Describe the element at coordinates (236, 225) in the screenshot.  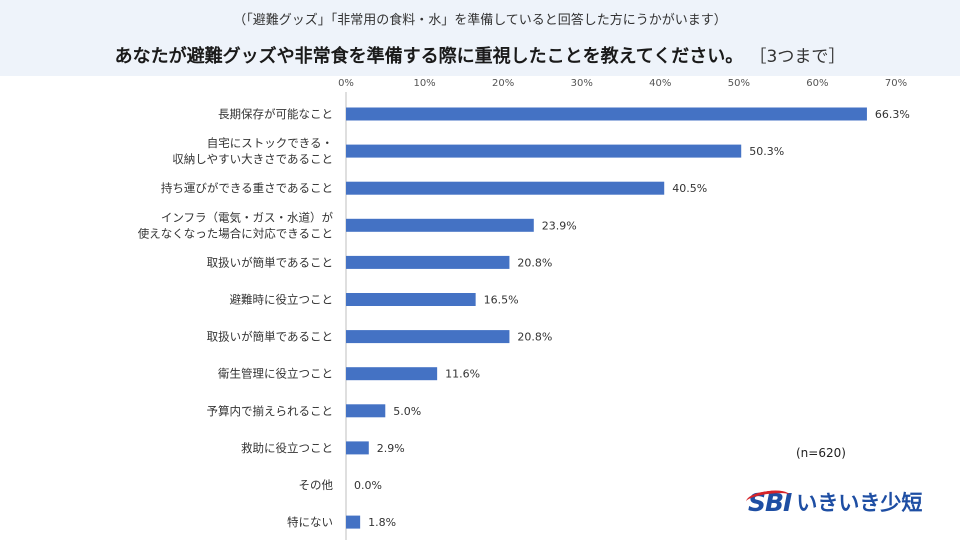
I see `category-label: インフラ（電気・ガス・水道）が使えなくなった場合に対応できること` at that location.